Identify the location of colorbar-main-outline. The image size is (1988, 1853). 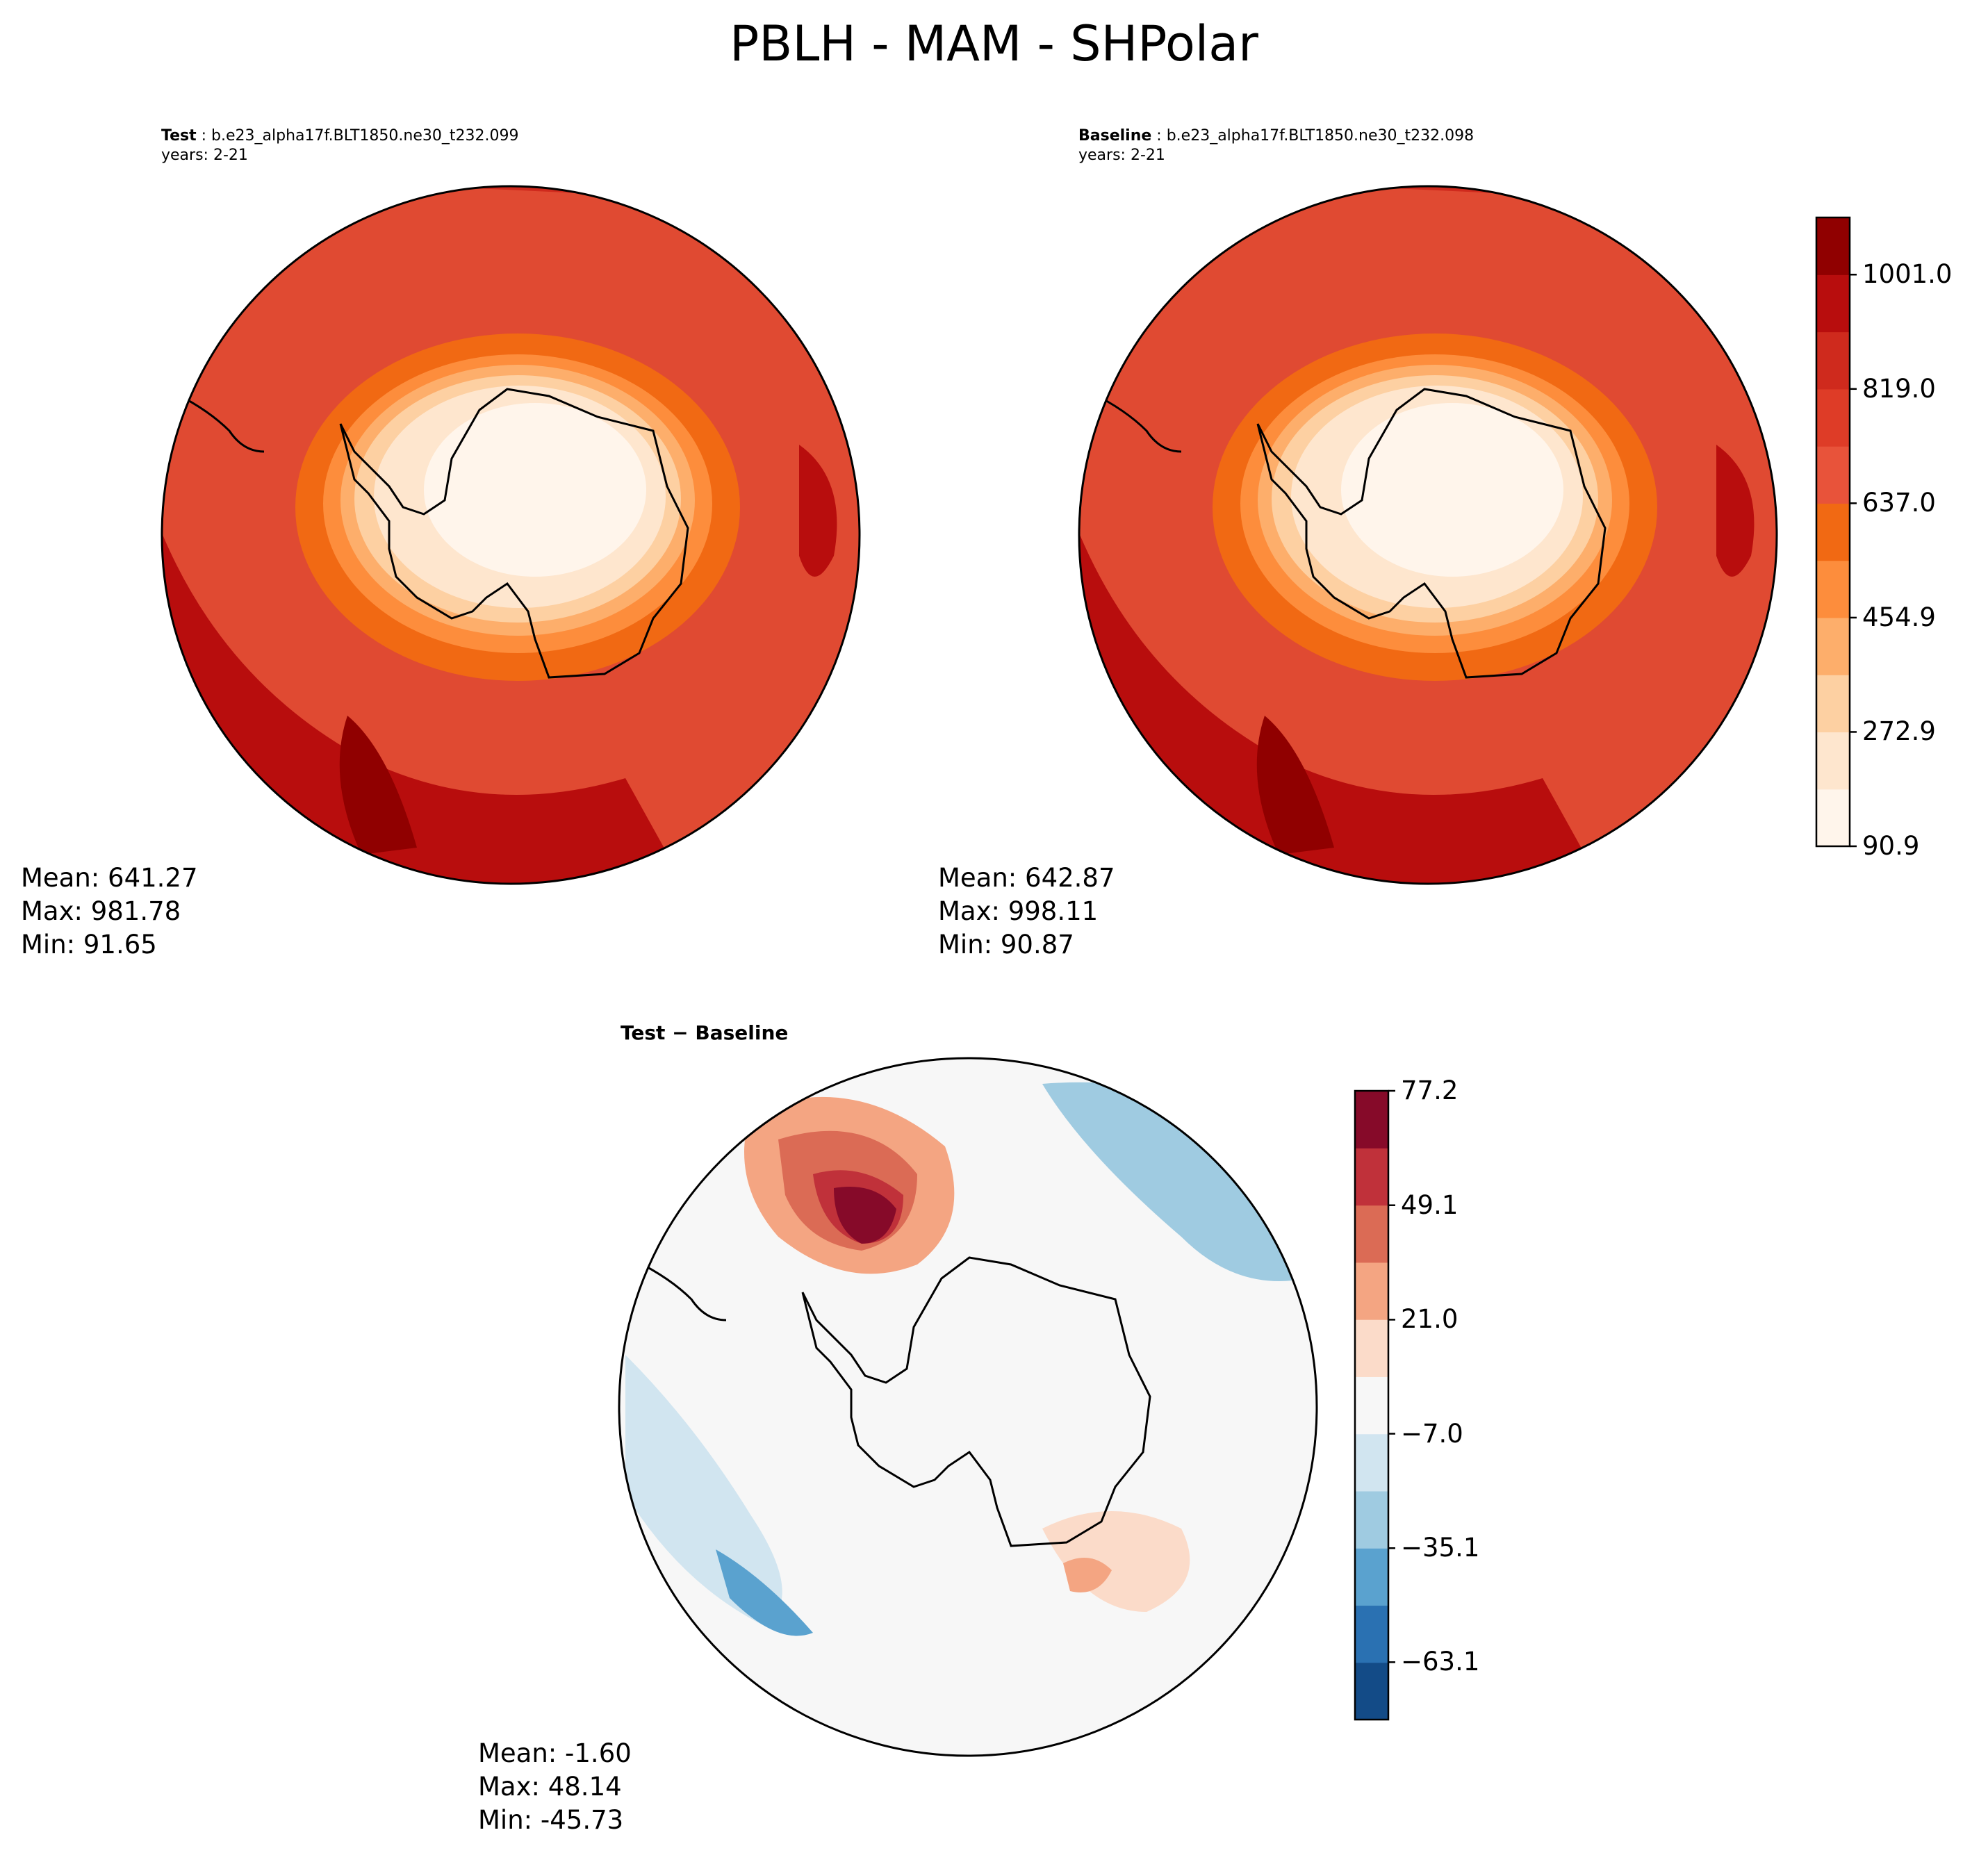
(1833, 532).